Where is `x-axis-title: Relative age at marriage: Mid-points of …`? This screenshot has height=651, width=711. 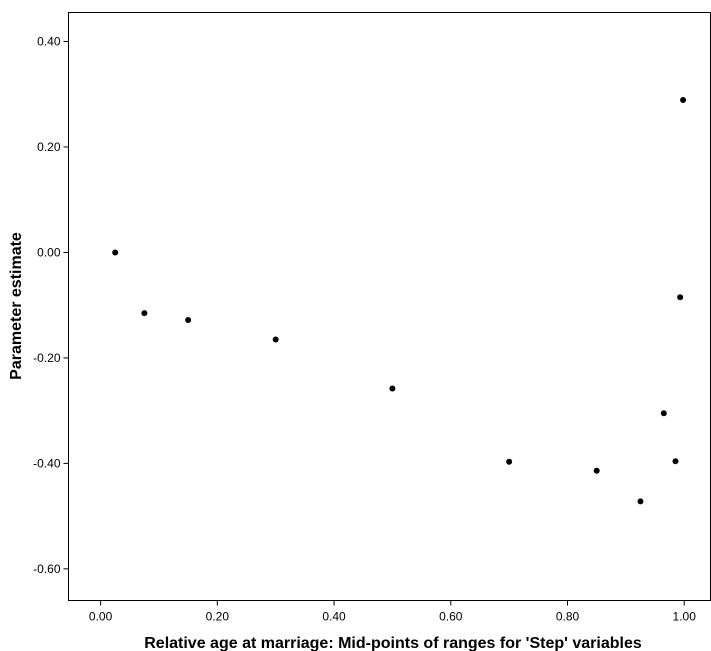
x-axis-title: Relative age at marriage: Mid-points of … is located at coordinates (393, 643).